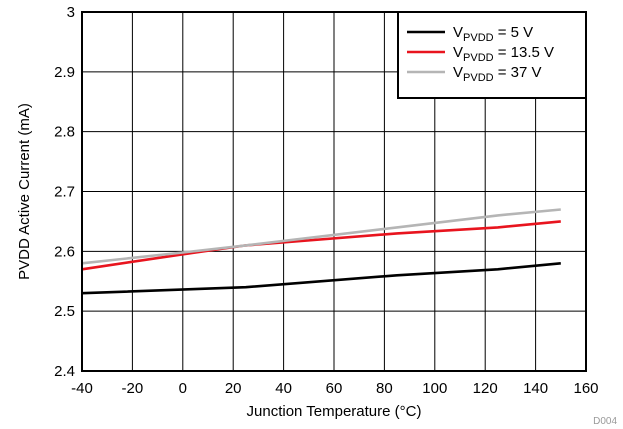  What do you see at coordinates (503, 54) in the screenshot?
I see `legend-label-2: VPVDD = 13.5 V` at bounding box center [503, 54].